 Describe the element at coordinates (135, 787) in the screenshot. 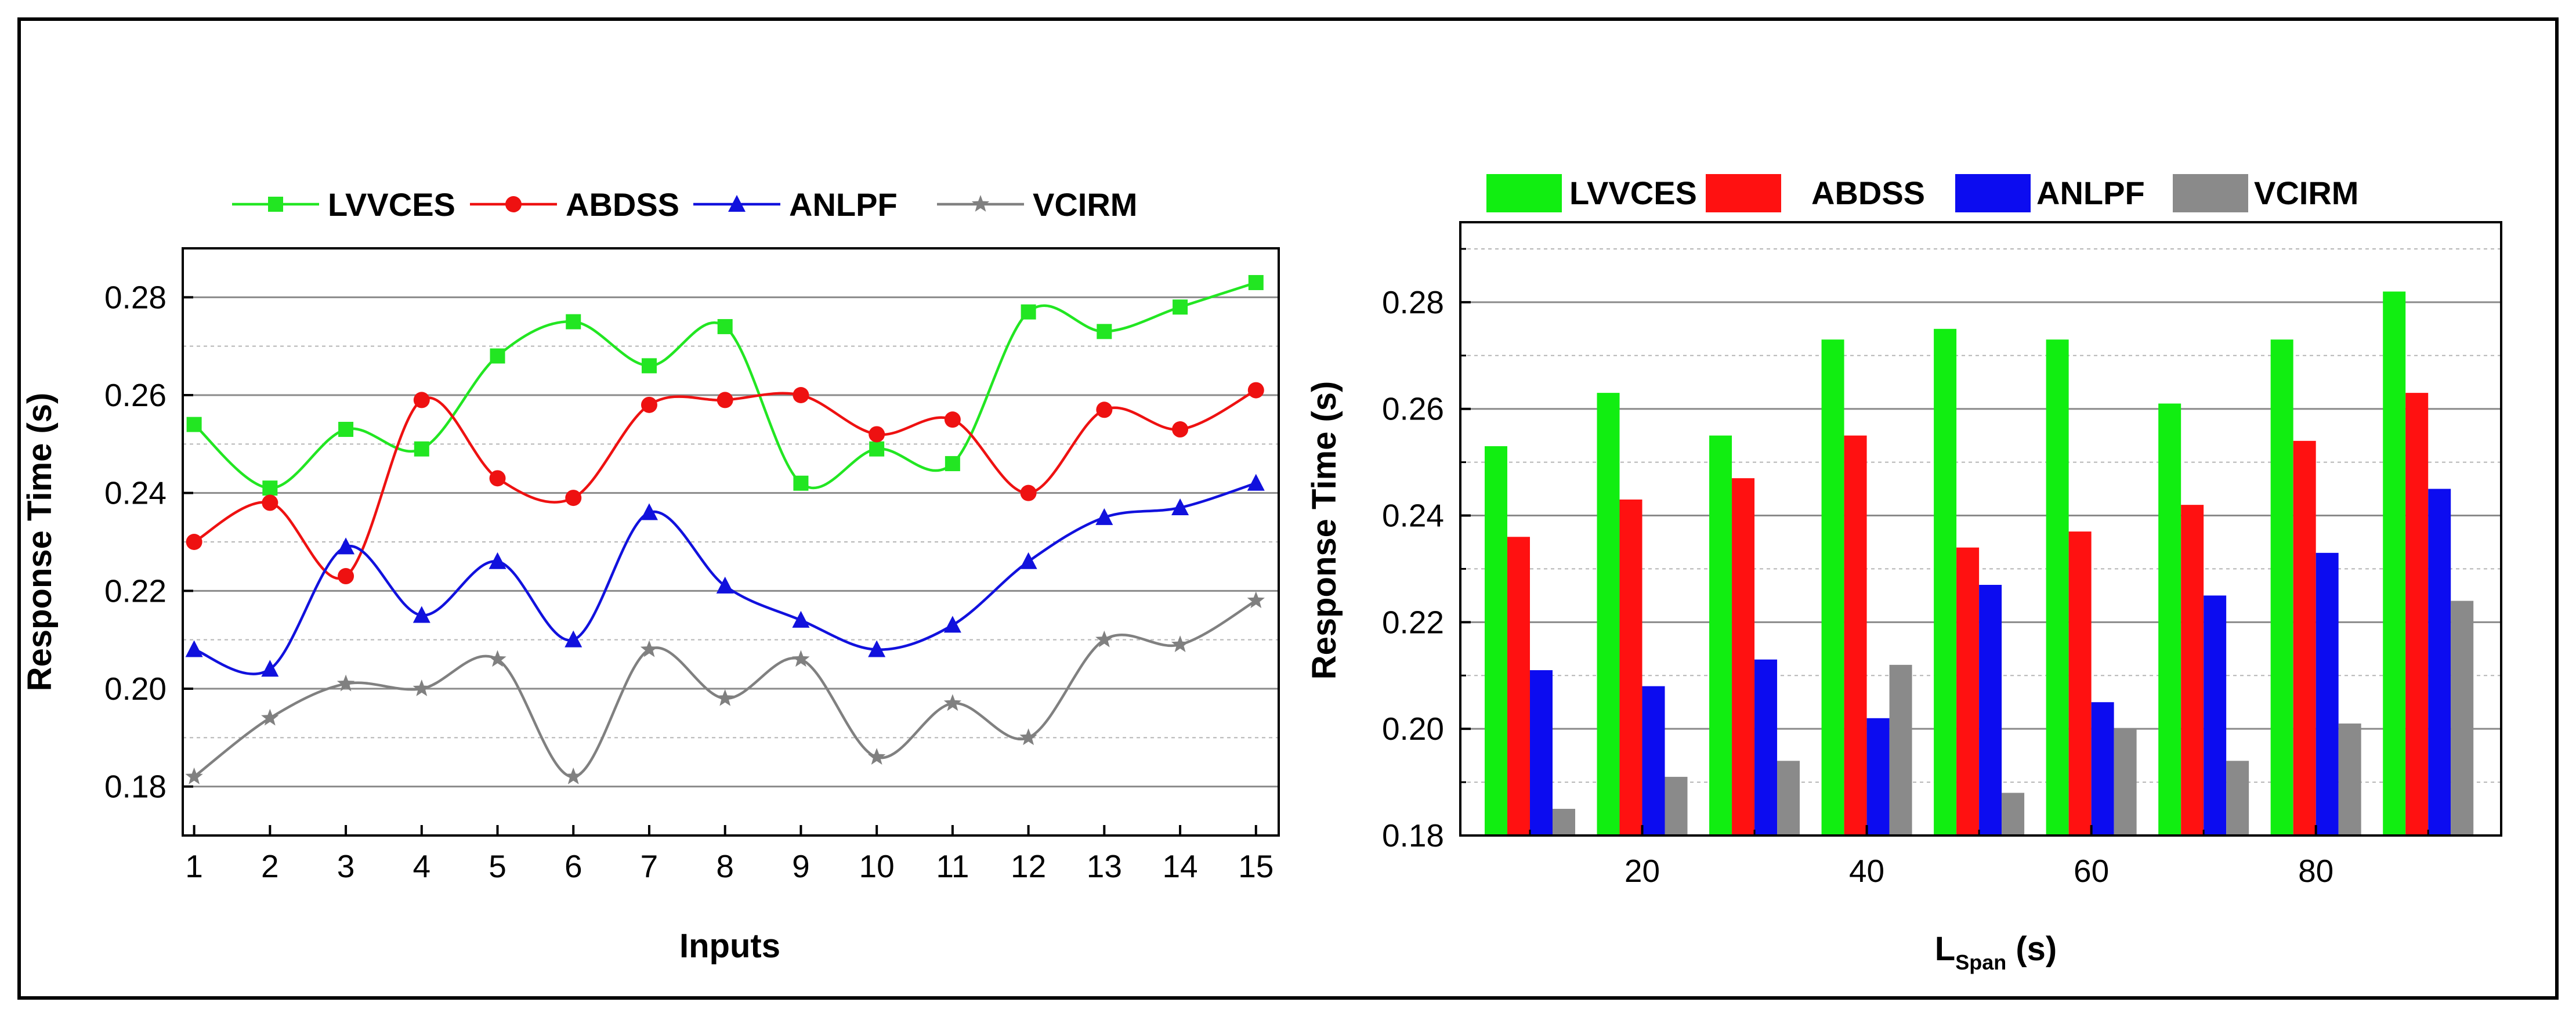

I see `y-tick-label: 0.18` at that location.